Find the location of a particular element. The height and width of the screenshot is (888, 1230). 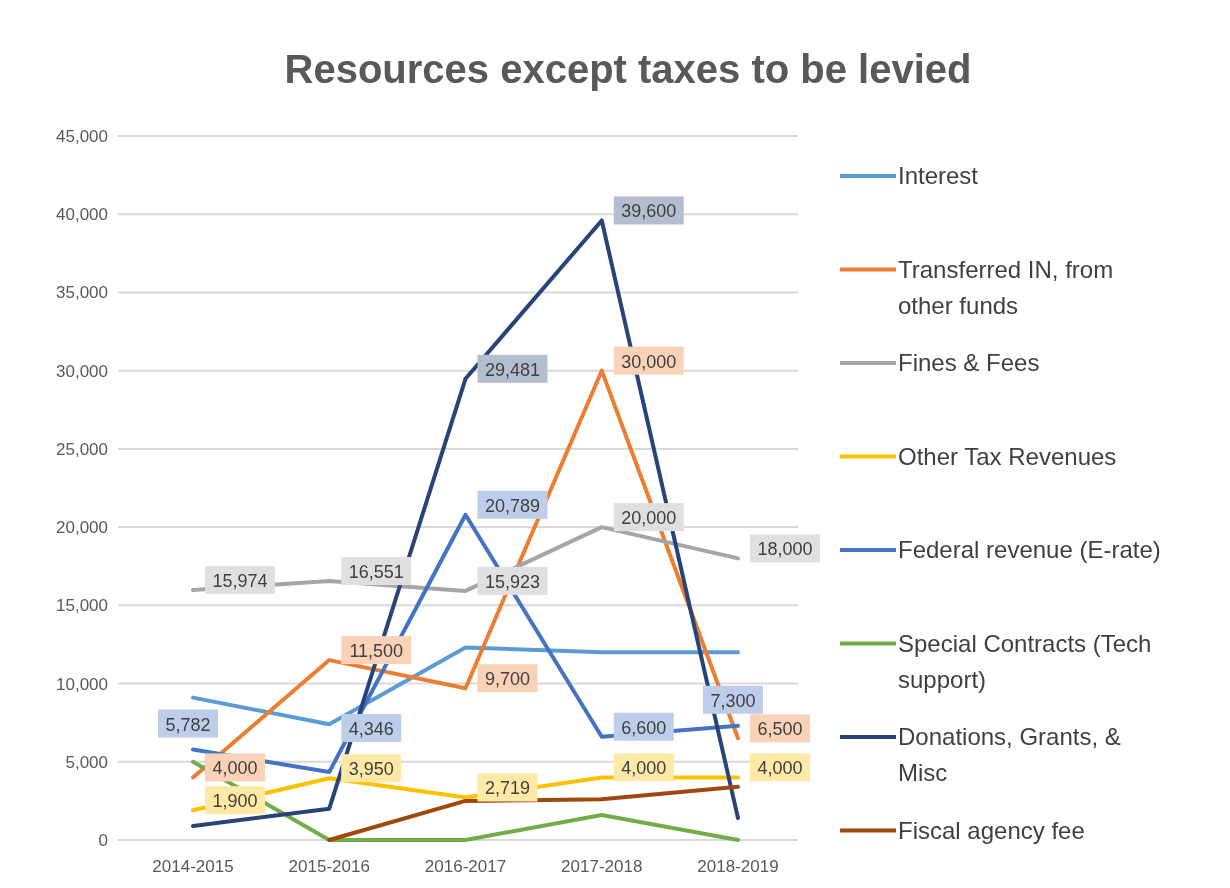

y-tick-label: 45,000 is located at coordinates (82, 136).